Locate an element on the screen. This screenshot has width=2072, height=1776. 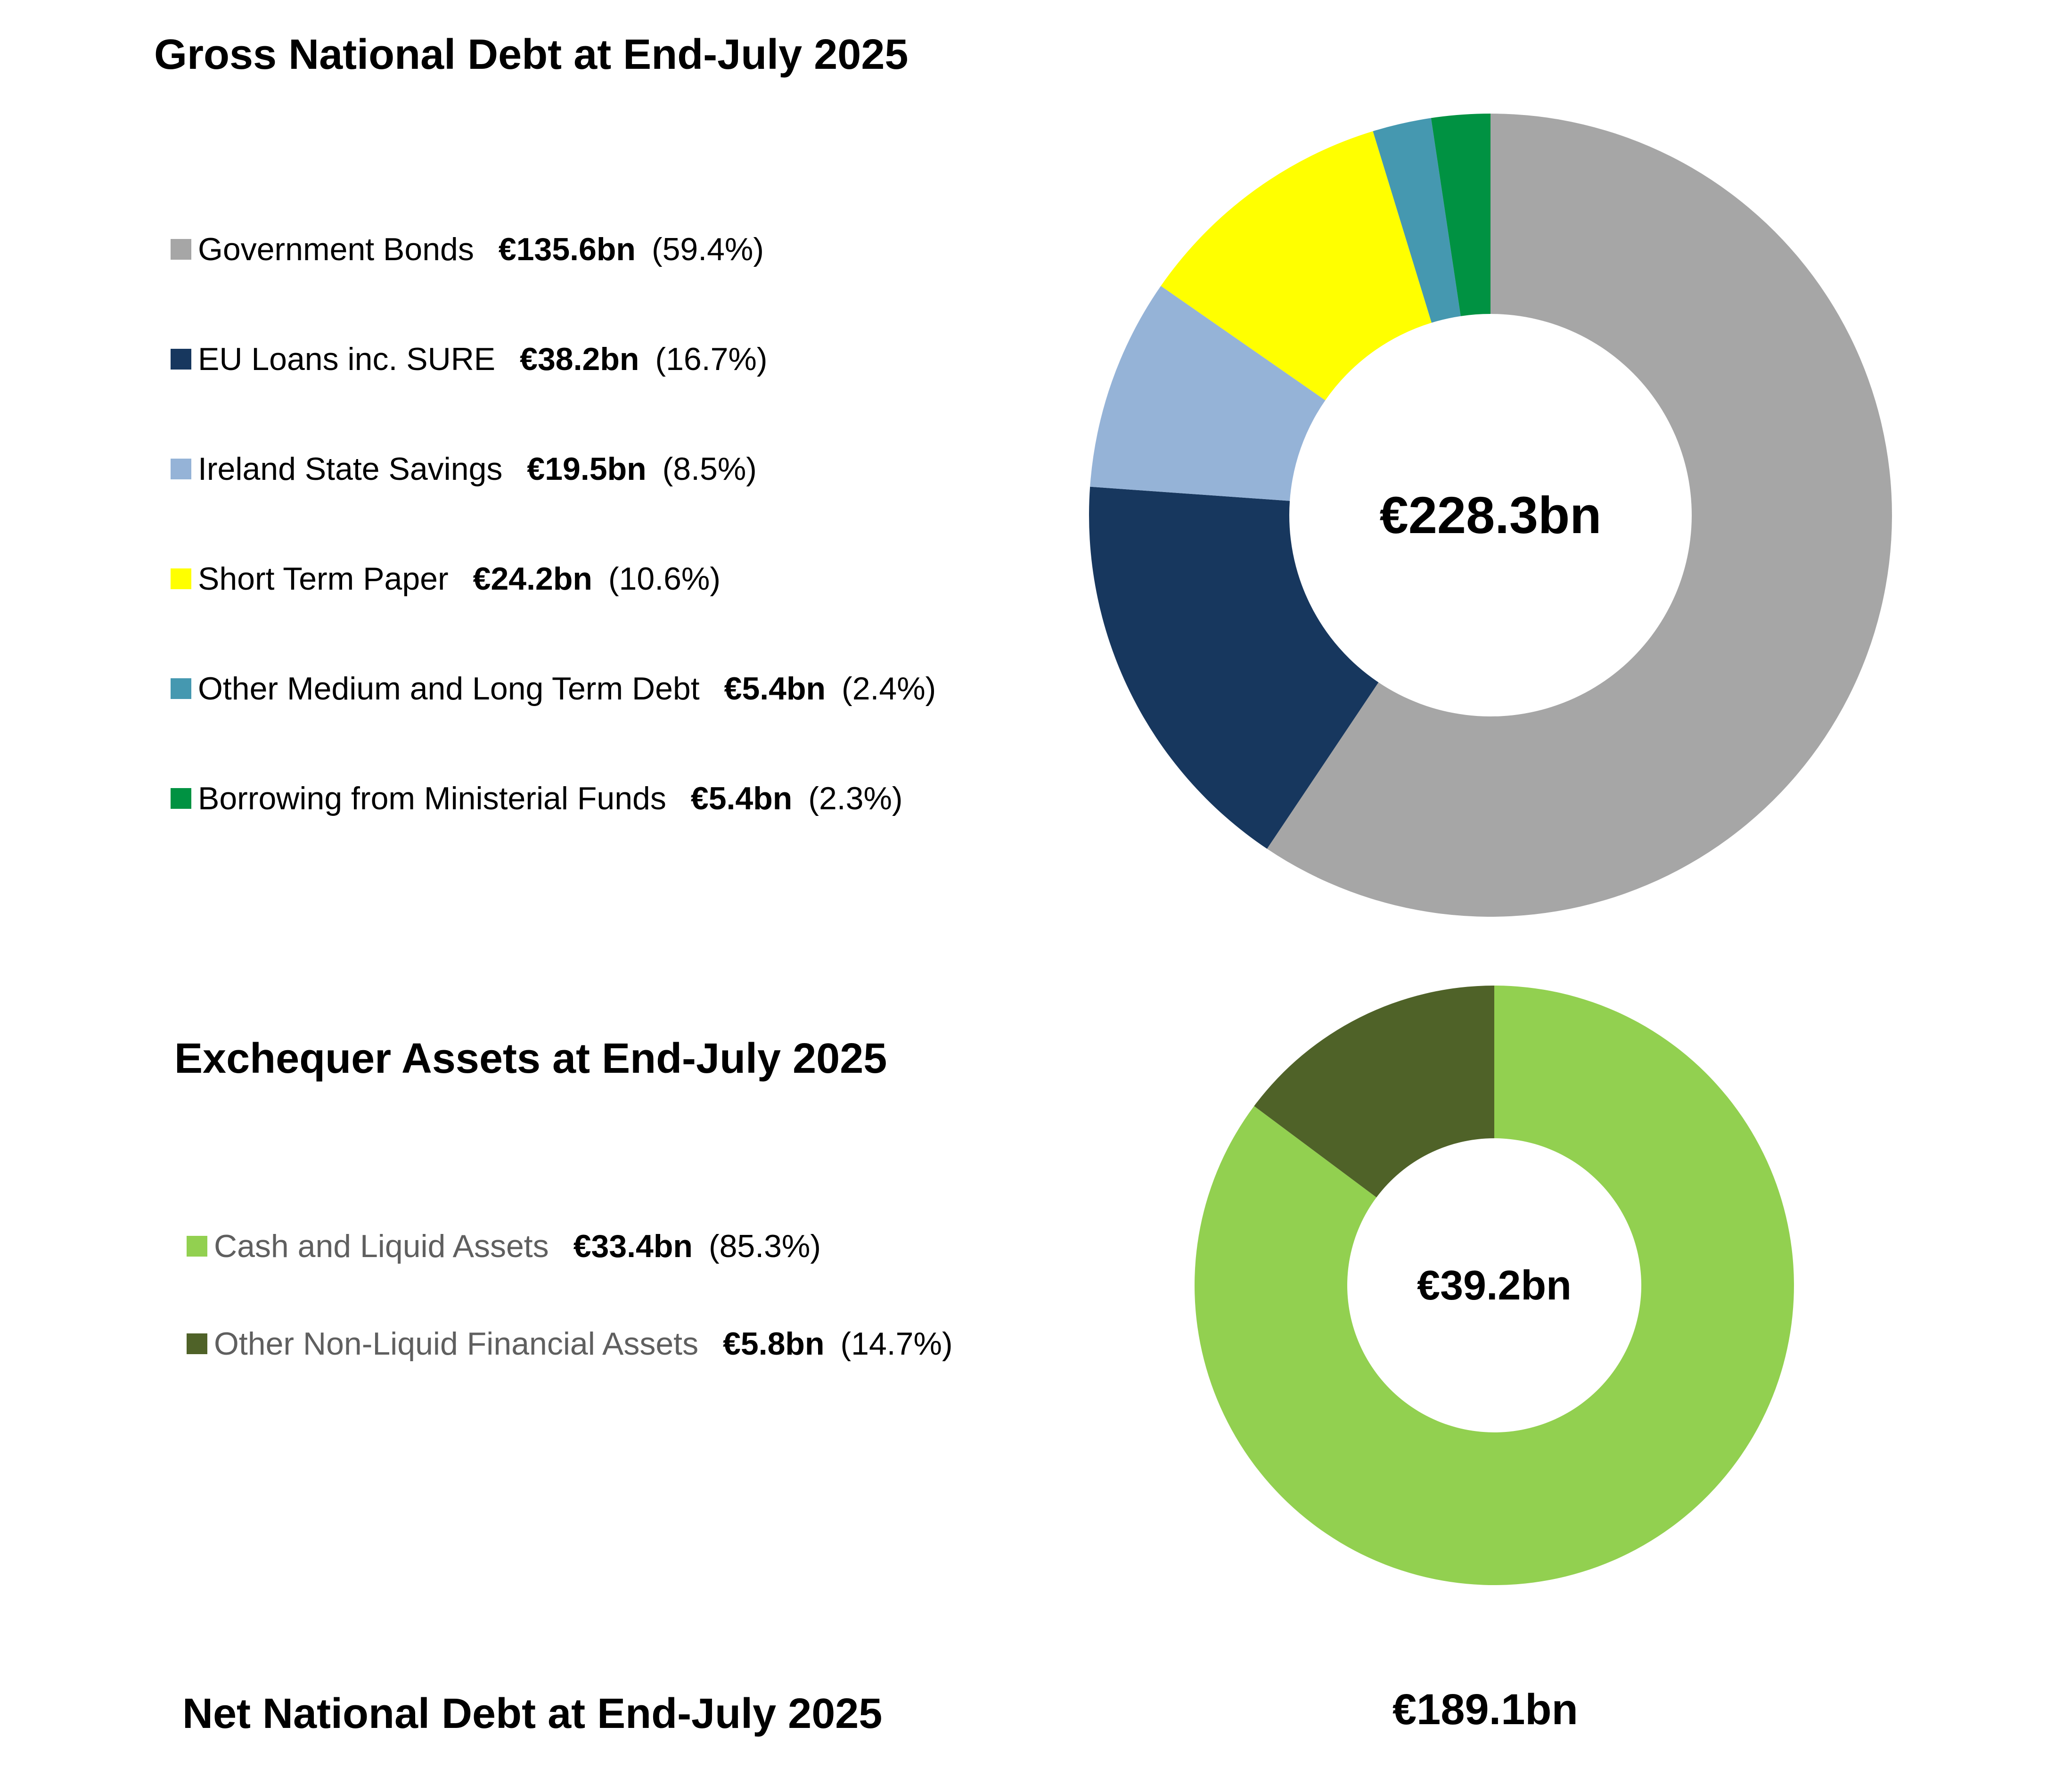
legend-item-short-term-paper: Short Term Paper €24.2bn (10.6%) is located at coordinates (446, 578).